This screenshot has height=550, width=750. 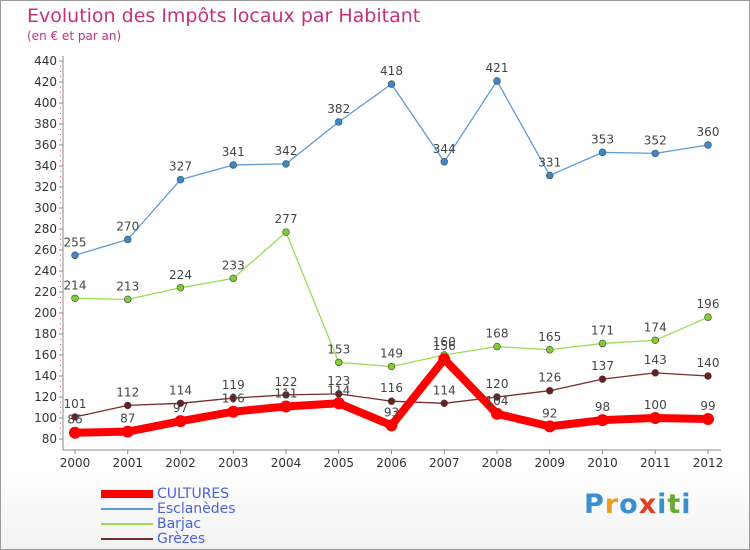 I want to click on data-label: 174, so click(x=655, y=327).